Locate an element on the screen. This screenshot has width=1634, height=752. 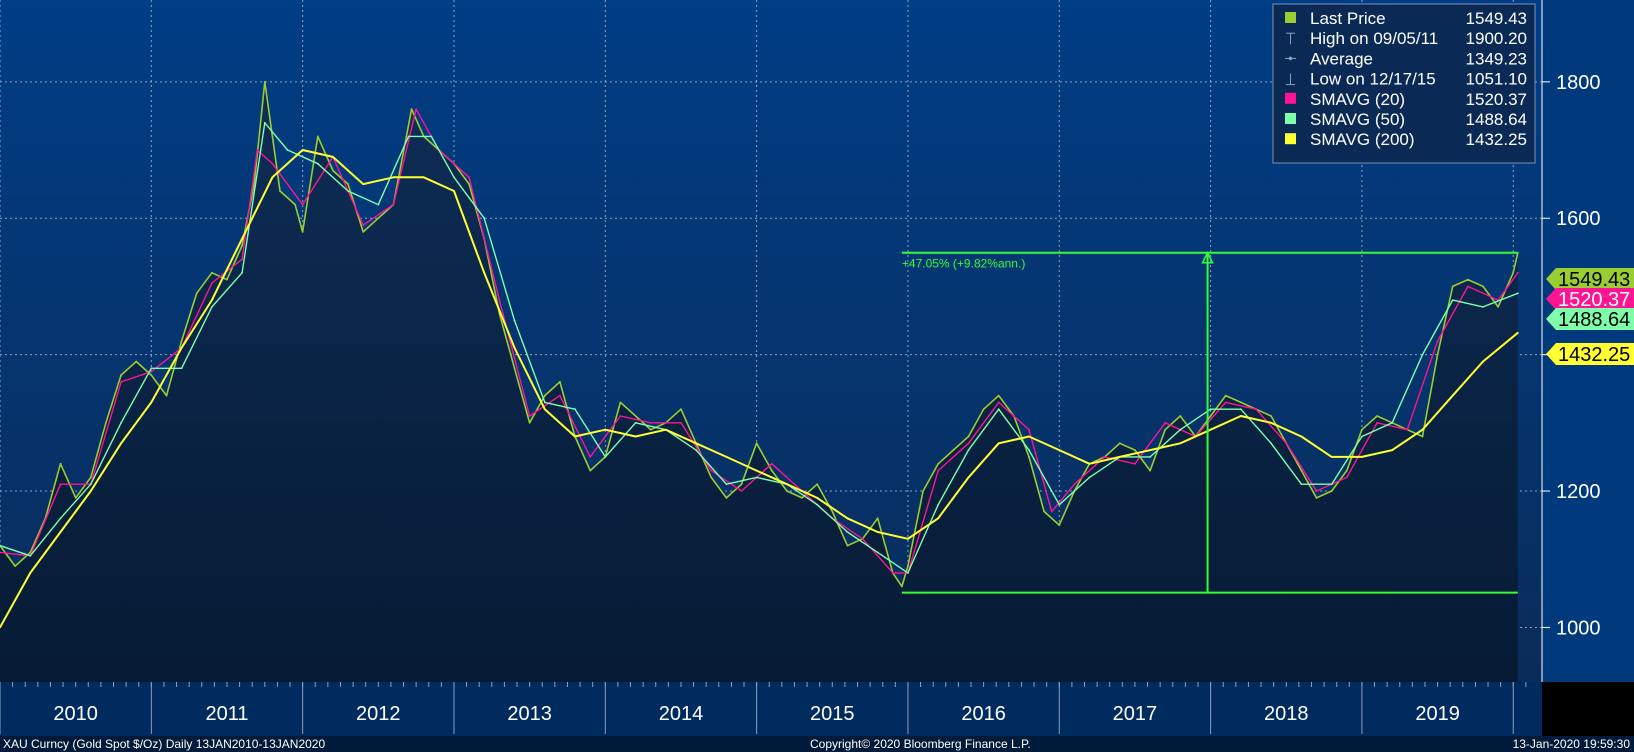
legend-value: 1349.23 is located at coordinates (1496, 58).